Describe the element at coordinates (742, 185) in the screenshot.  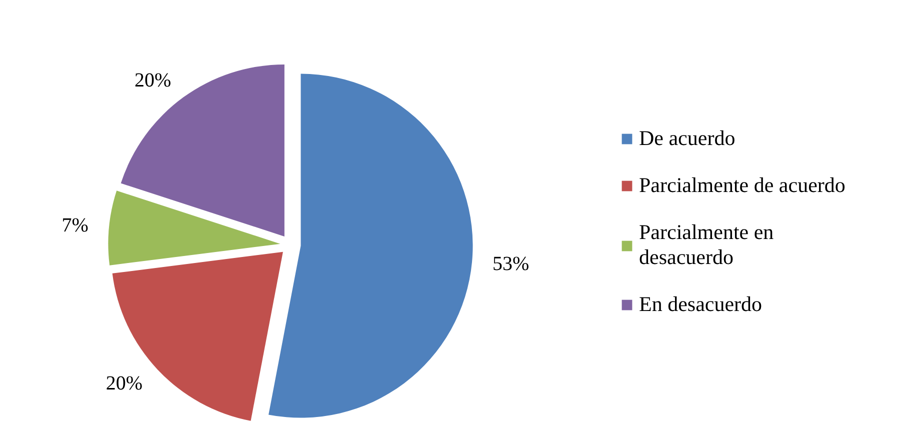
I see `legend-label: Parcialmente de acuerdo` at that location.